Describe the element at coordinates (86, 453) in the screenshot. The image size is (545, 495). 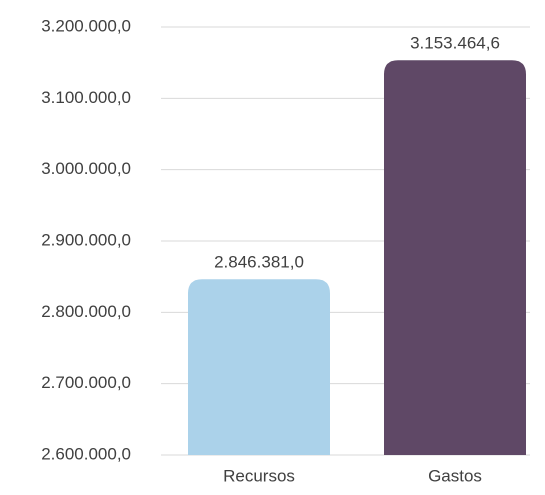
I see `y-tick-label: 2.600.000,0` at that location.